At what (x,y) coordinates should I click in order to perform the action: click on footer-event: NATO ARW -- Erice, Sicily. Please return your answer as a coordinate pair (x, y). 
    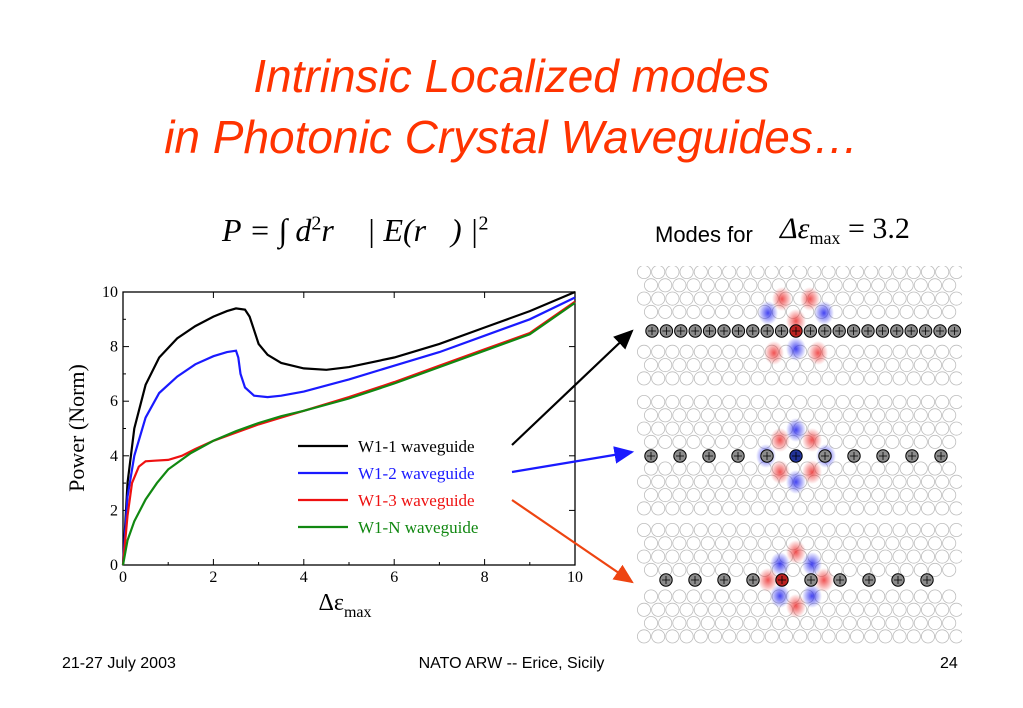
    Looking at the image, I should click on (511, 663).